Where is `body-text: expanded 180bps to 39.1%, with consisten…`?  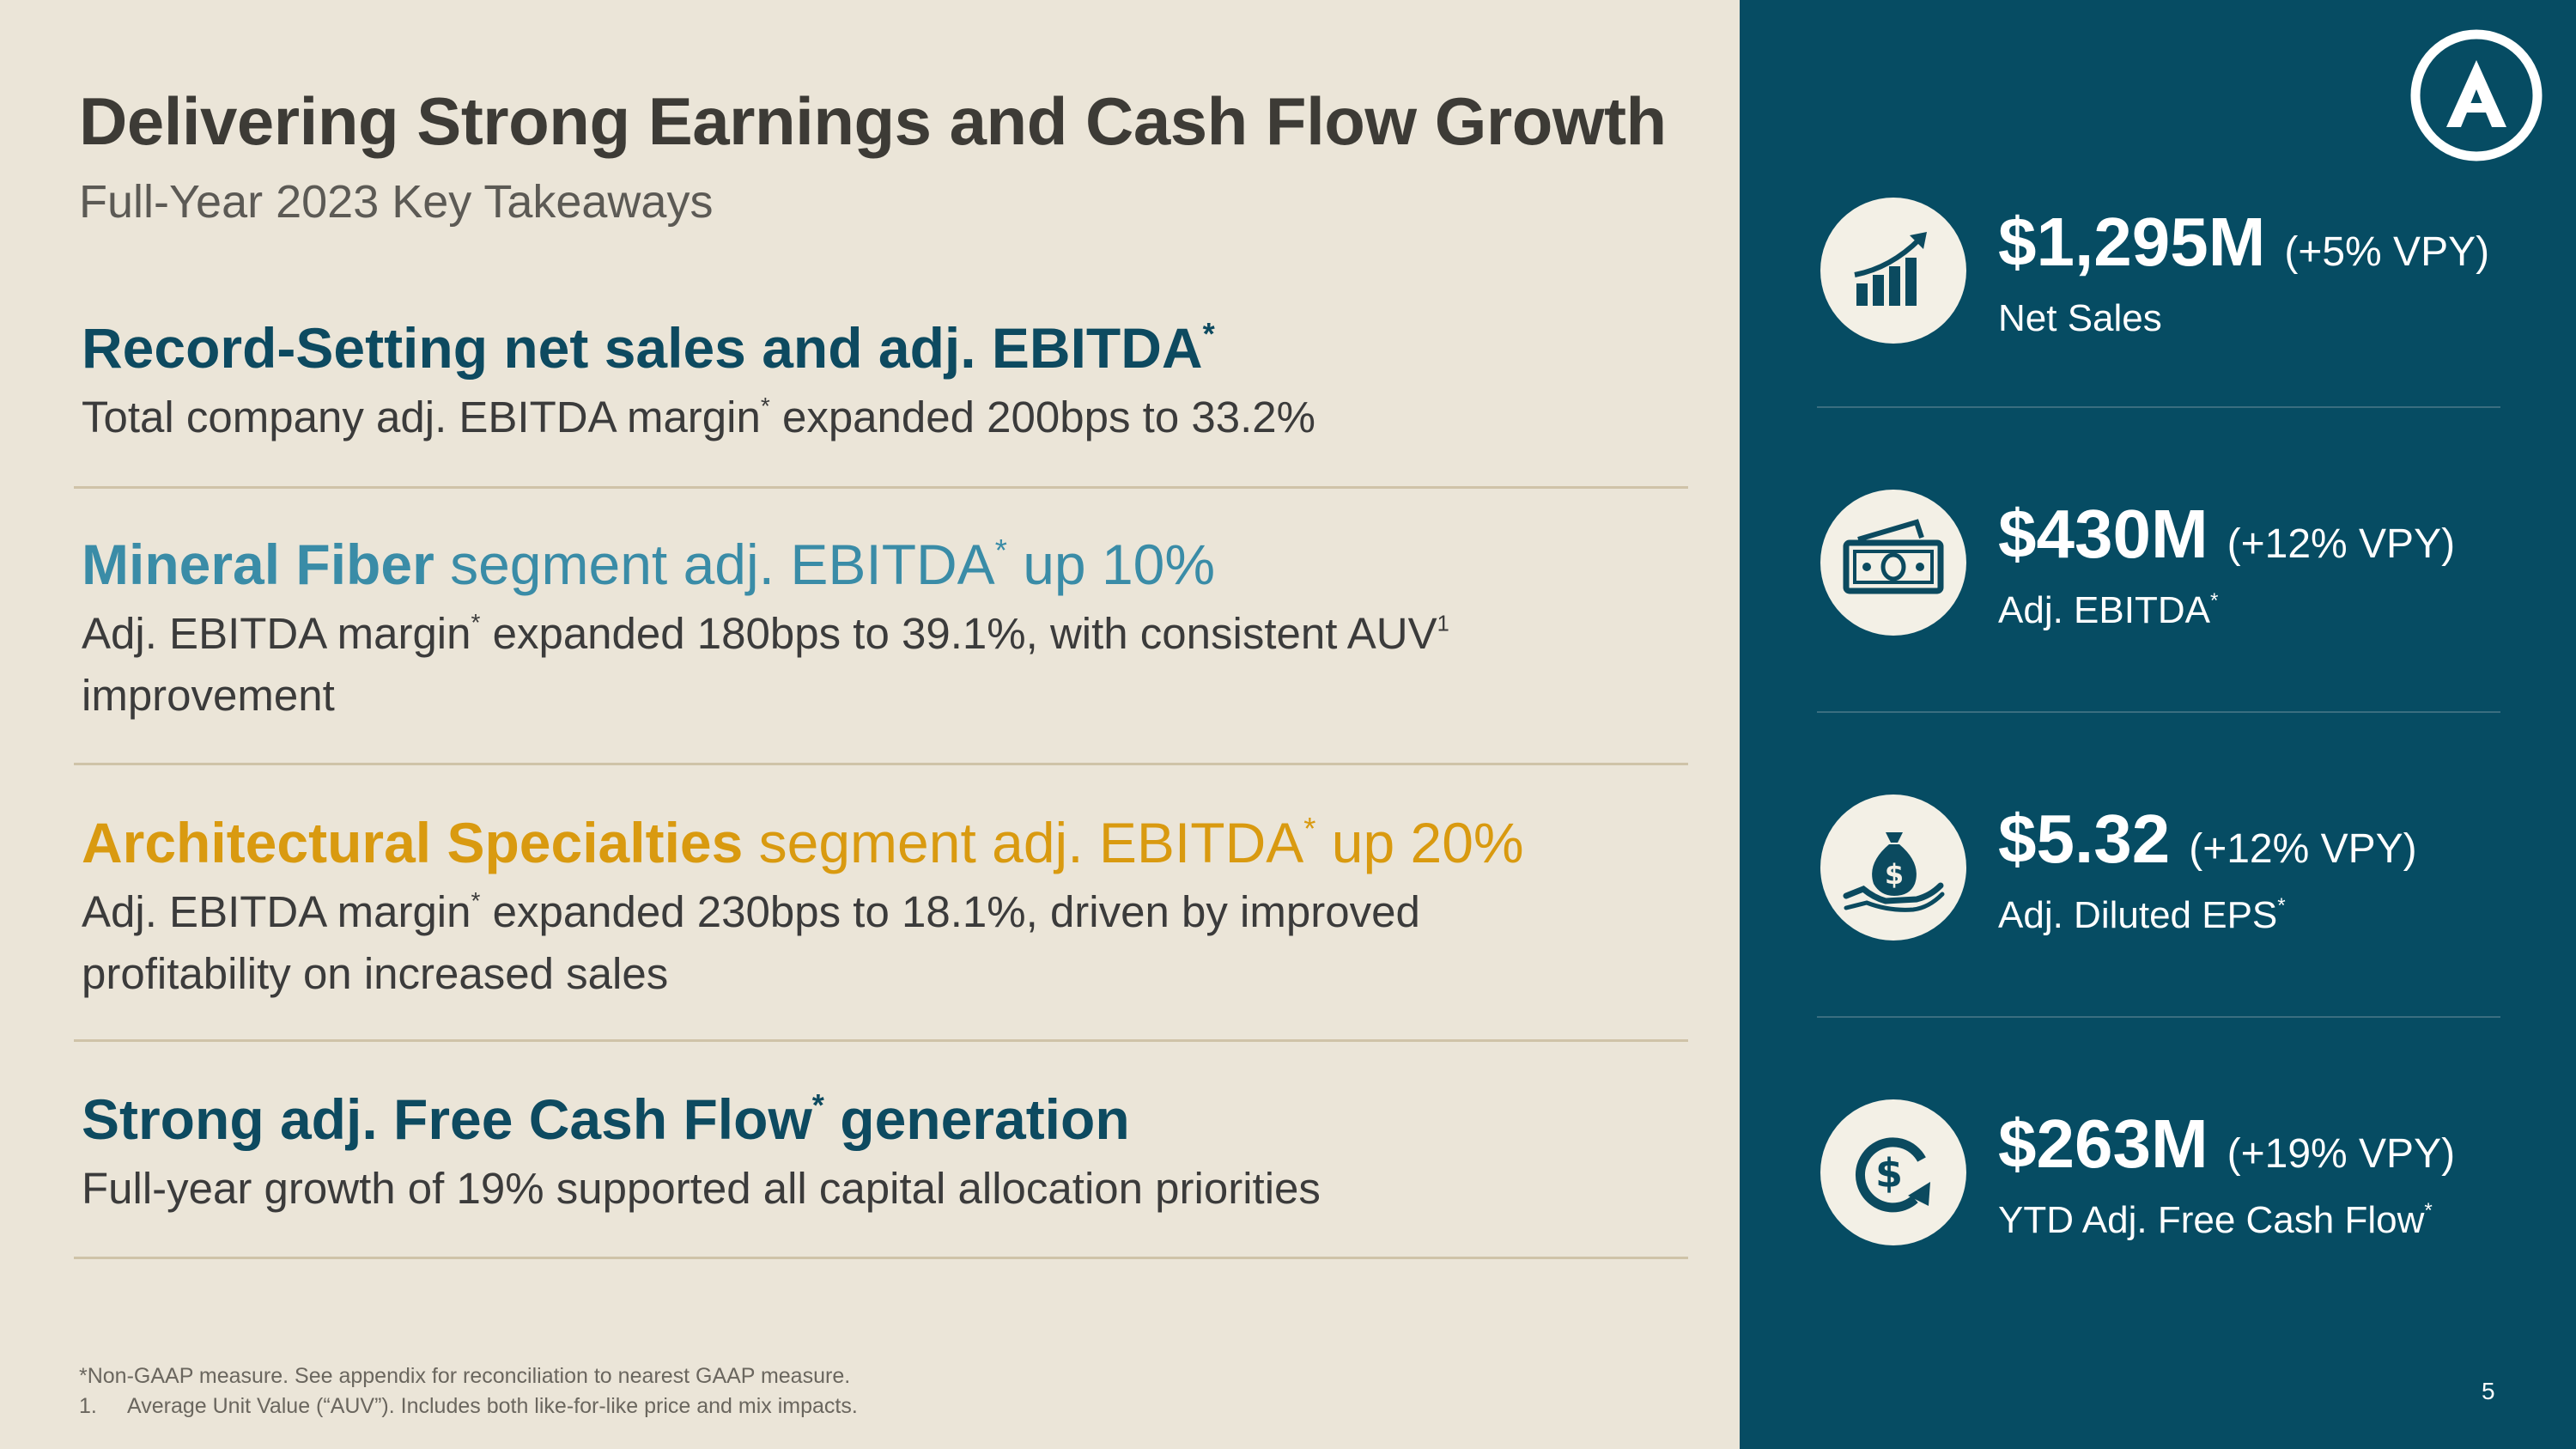
body-text: expanded 180bps to 39.1%, with consisten… is located at coordinates (958, 633).